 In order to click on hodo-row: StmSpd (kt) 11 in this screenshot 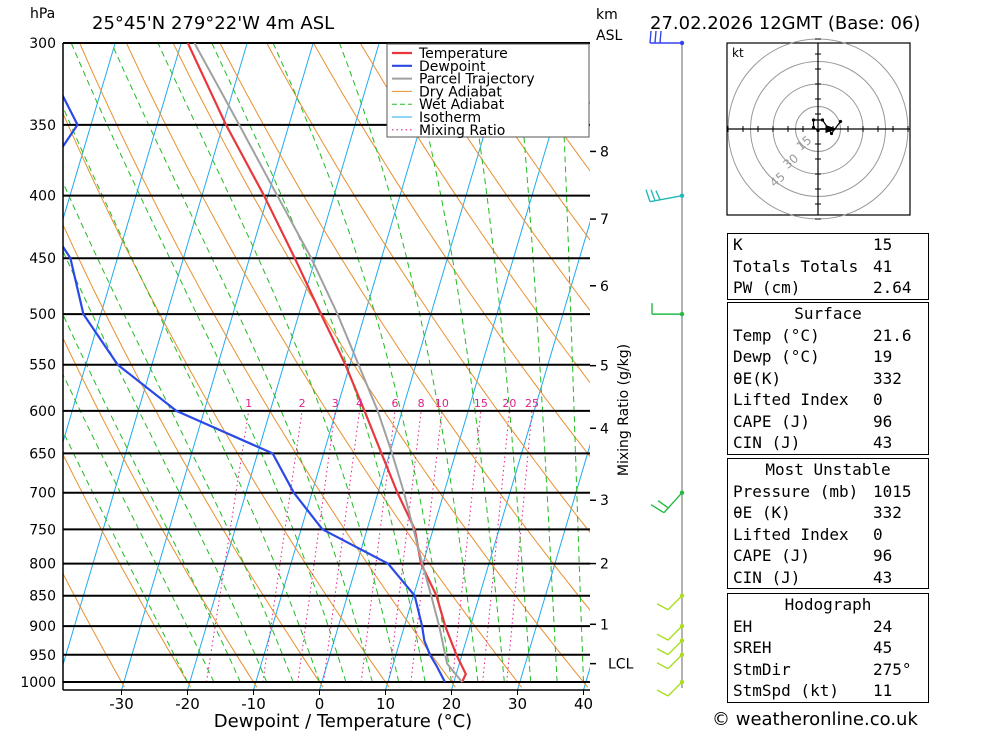, I will do `click(828, 691)`.